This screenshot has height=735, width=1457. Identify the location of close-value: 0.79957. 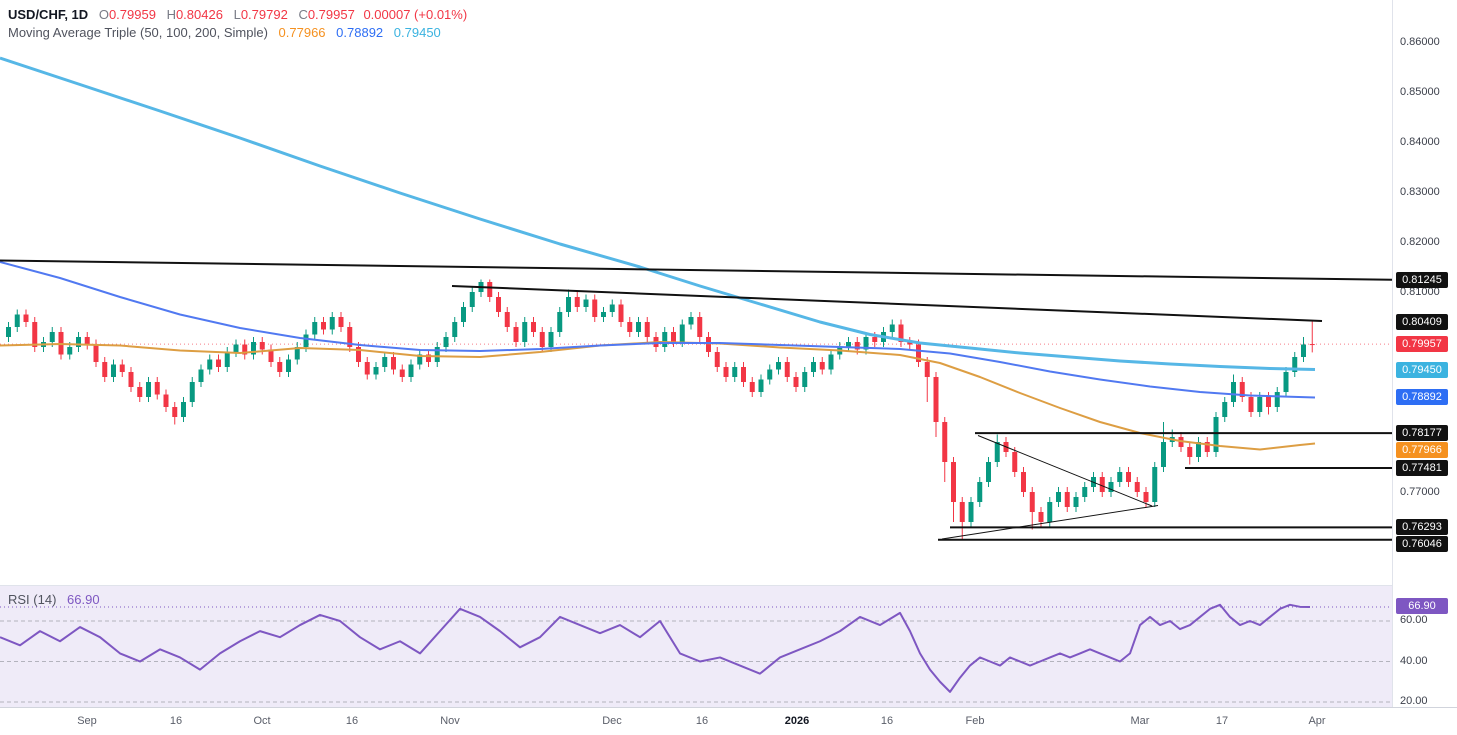
(331, 14).